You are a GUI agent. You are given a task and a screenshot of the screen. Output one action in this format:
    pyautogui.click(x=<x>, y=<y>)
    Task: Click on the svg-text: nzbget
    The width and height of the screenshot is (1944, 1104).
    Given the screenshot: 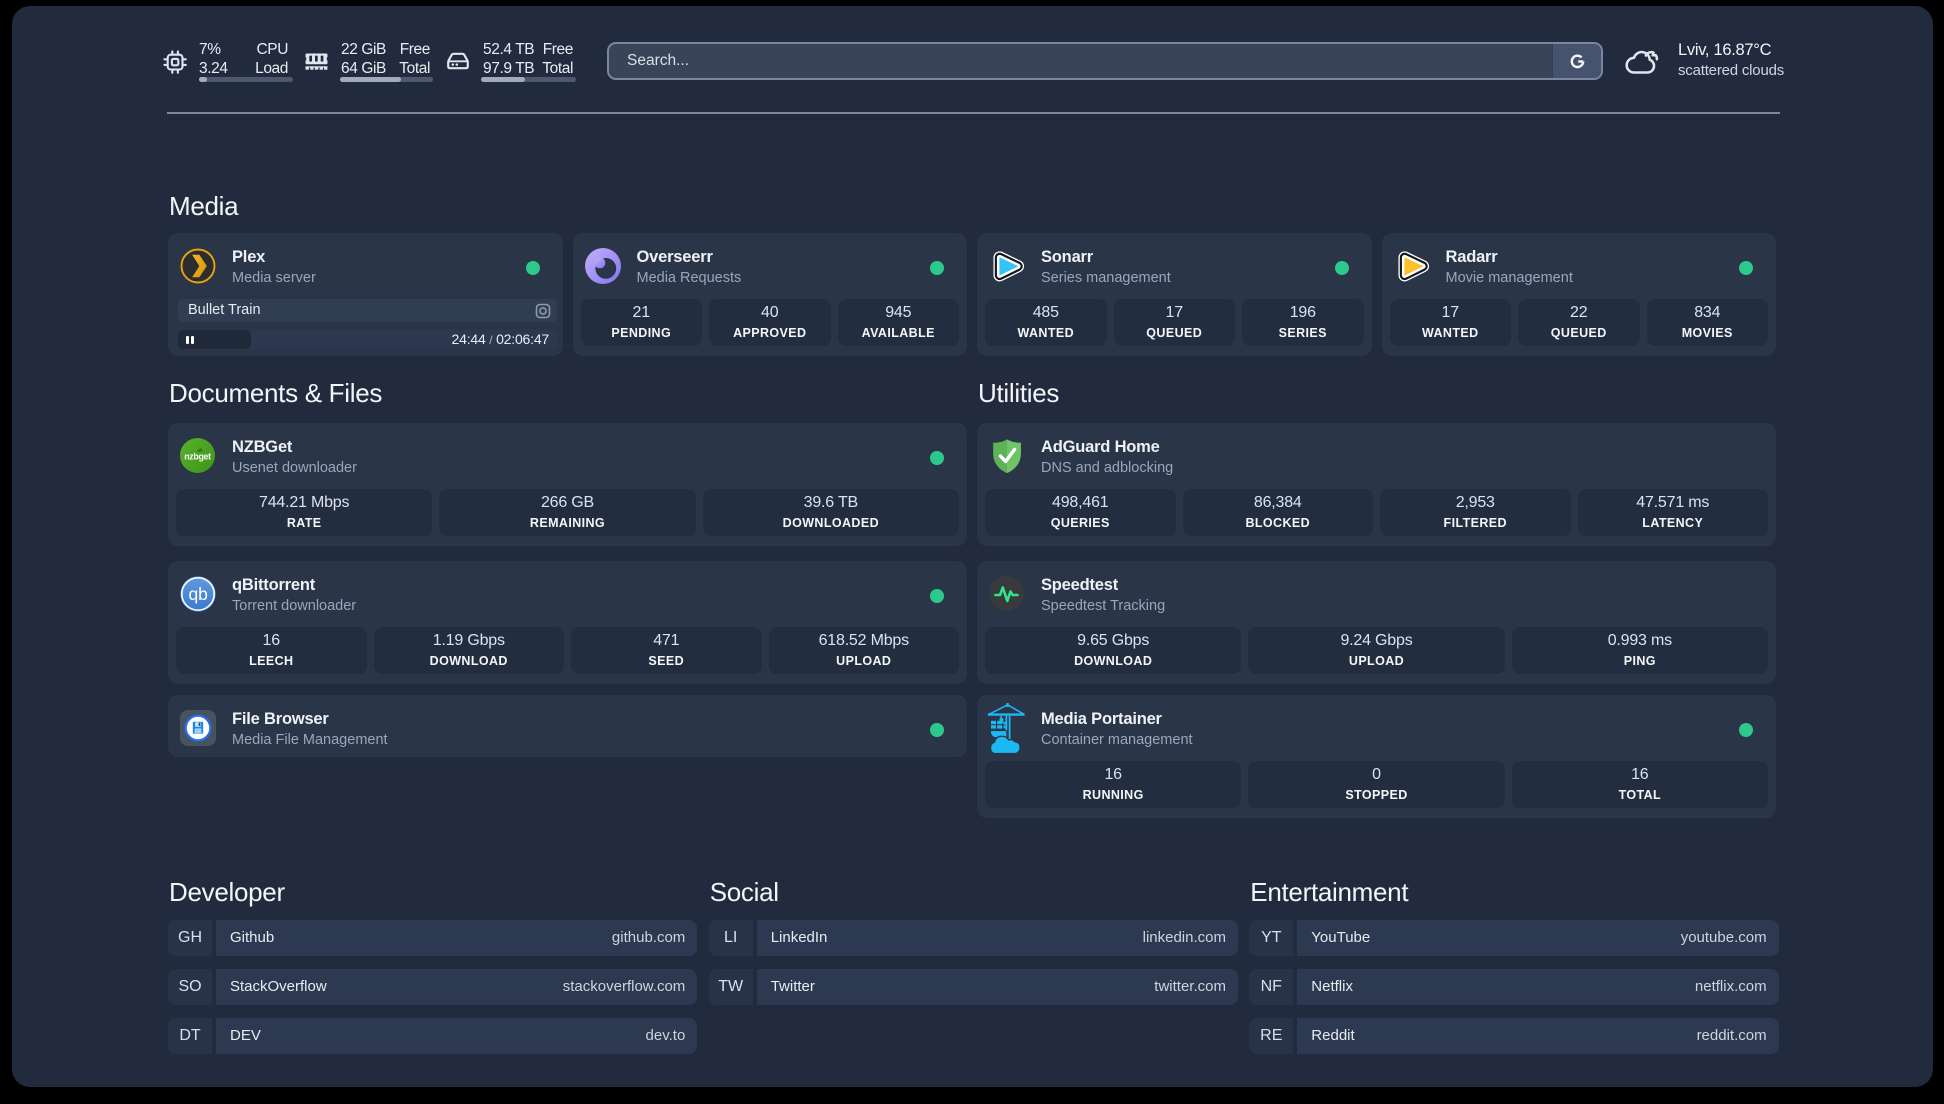 What is the action you would take?
    pyautogui.click(x=197, y=457)
    